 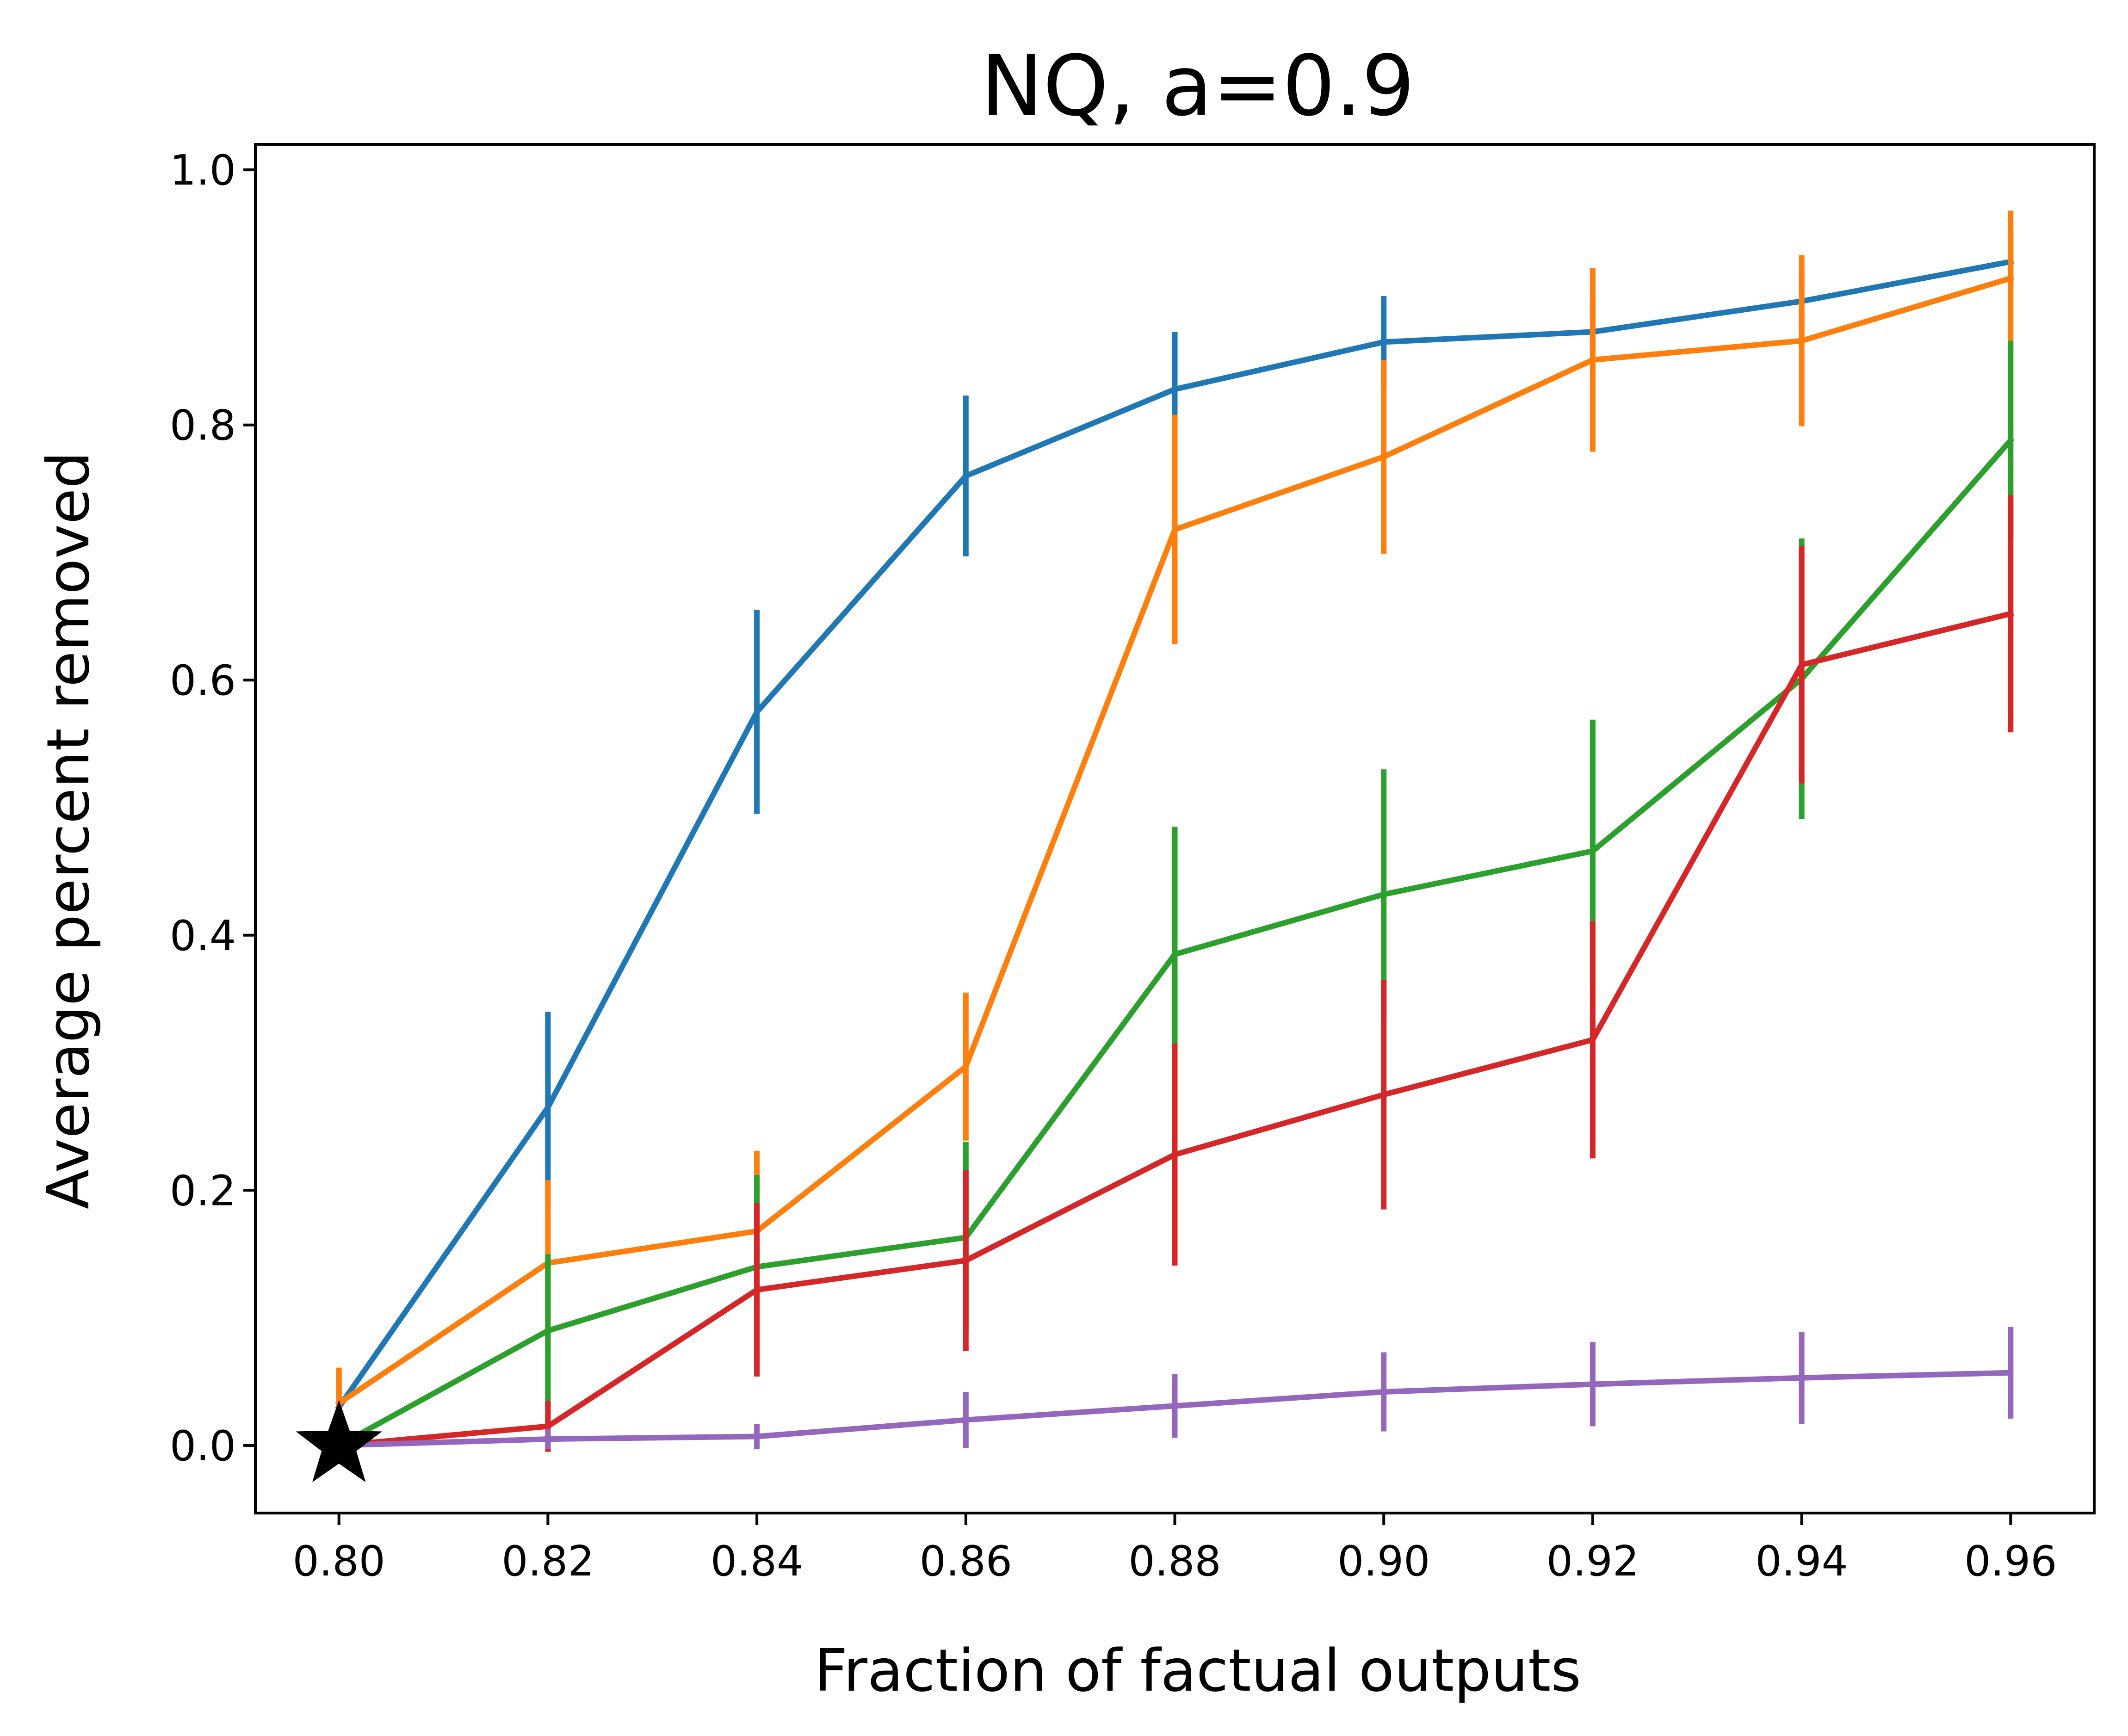 I want to click on x-tick-label: 0.94, so click(x=1801, y=1561).